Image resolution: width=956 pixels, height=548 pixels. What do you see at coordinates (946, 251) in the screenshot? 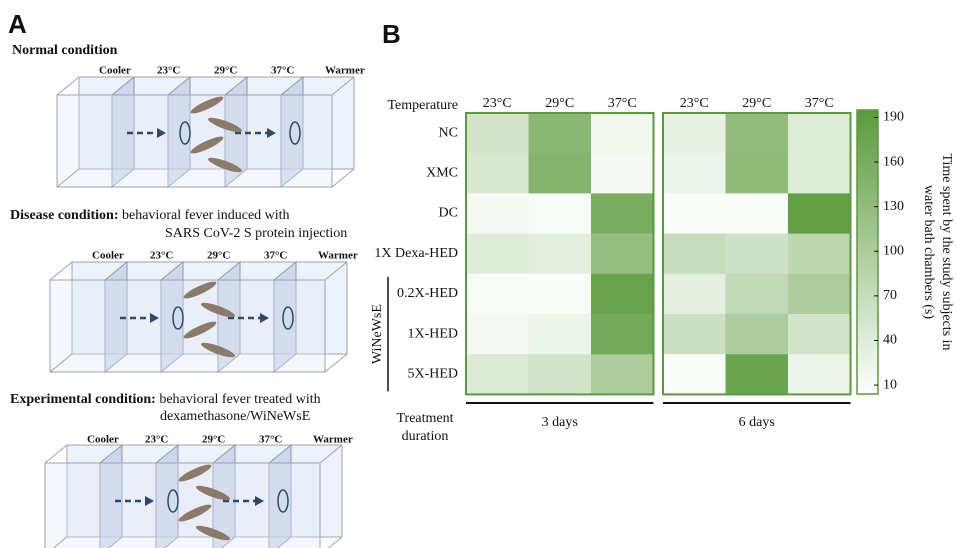
I see `colorbar-label: Time spent by the study subjects in` at bounding box center [946, 251].